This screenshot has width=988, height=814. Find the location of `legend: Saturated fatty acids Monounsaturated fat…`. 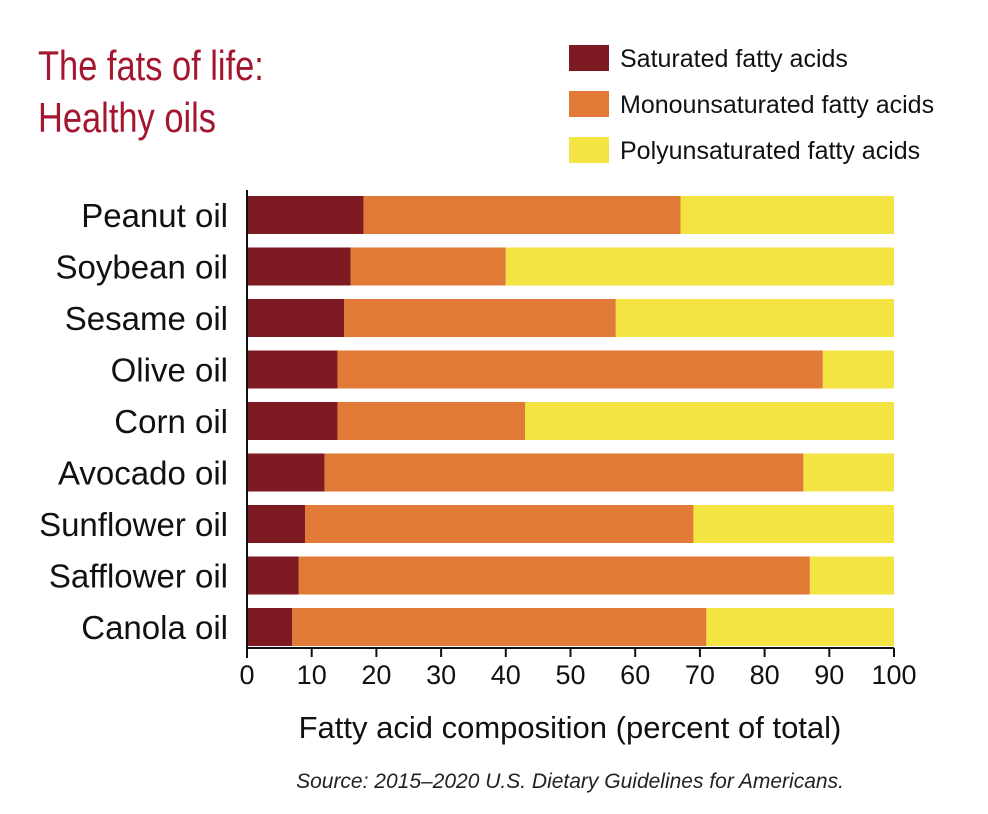

legend: Saturated fatty acids Monounsaturated fat… is located at coordinates (751, 105).